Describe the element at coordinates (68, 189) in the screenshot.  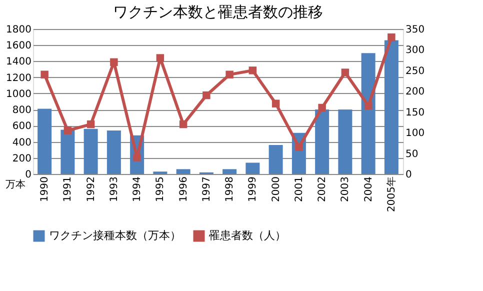
I see `x-tick-label: 1991` at that location.